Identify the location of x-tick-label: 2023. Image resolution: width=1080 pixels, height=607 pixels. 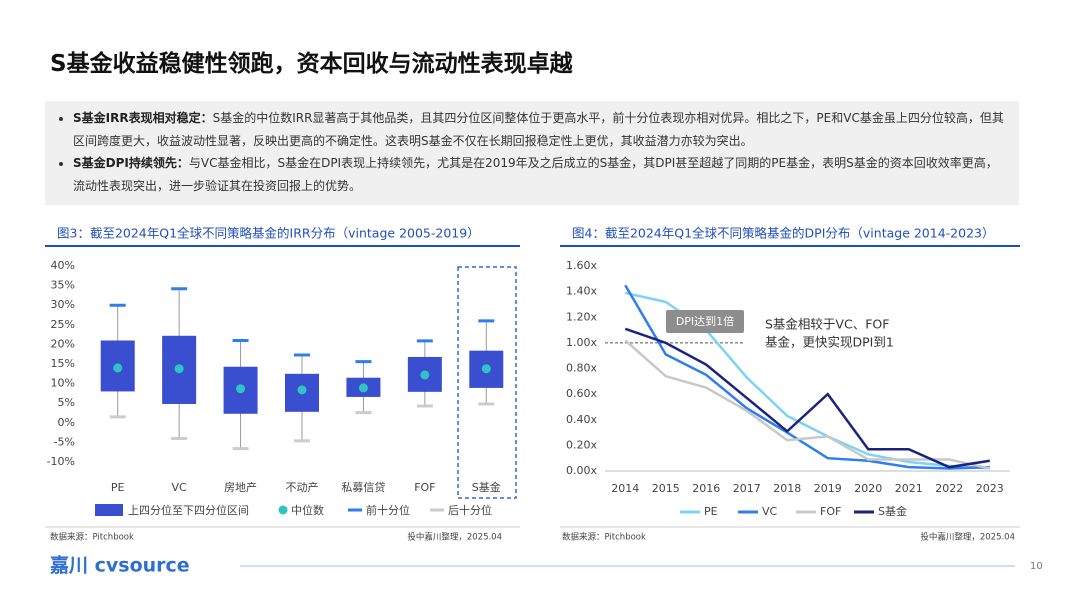
(990, 488).